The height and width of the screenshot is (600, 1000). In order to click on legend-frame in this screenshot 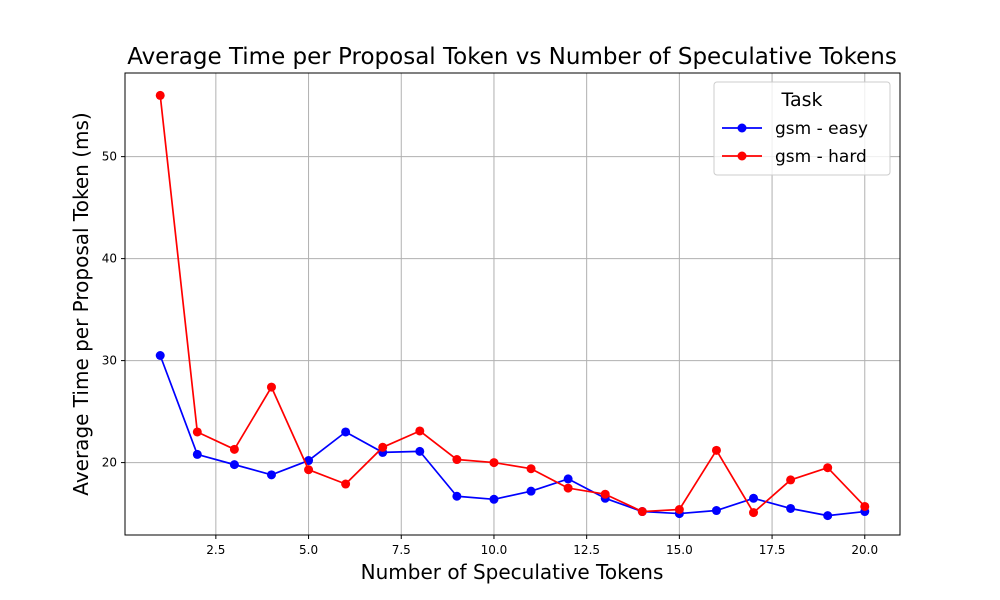, I will do `click(802, 128)`.